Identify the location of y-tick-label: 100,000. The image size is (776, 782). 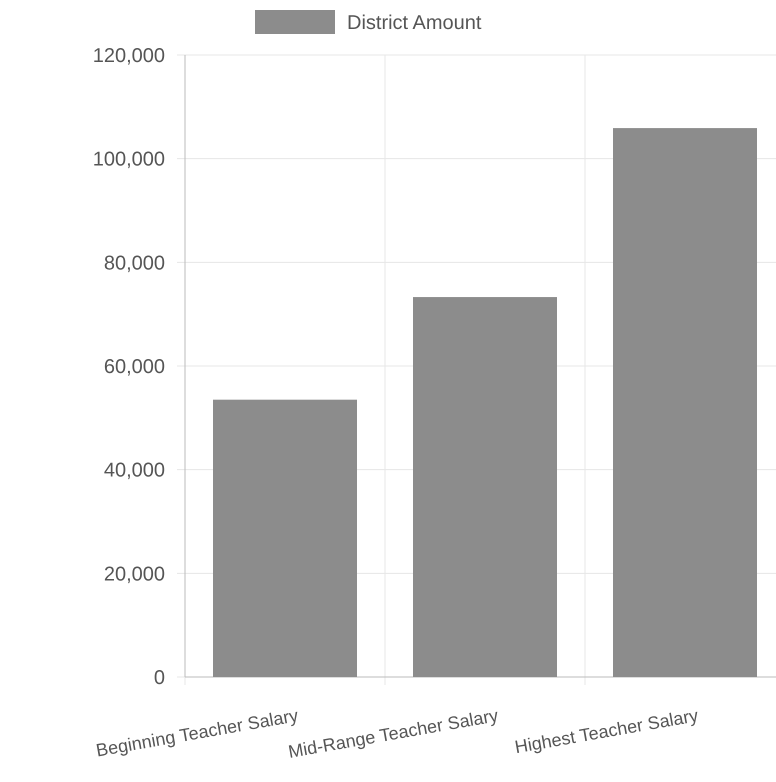
(128, 159).